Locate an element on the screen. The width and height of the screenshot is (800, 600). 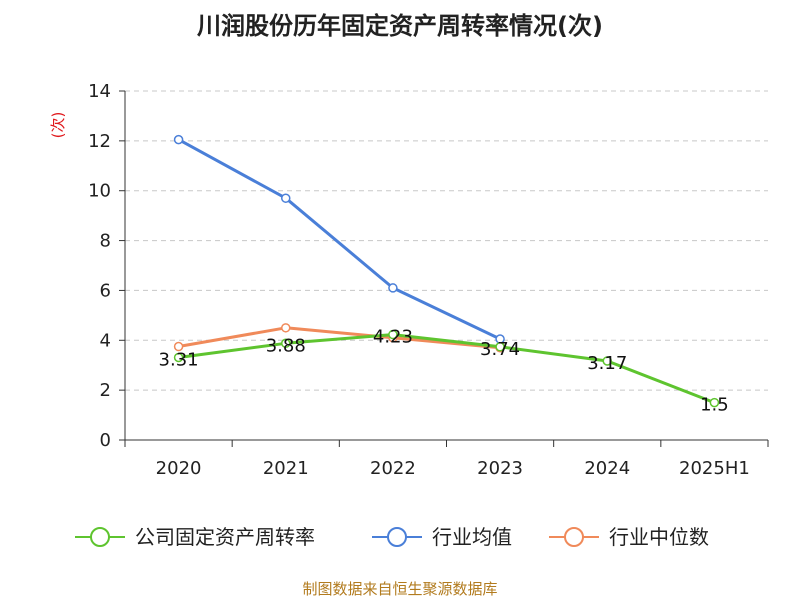
legend: 公司固定资产周转率 行业均值 行业中位数 is located at coordinates (392, 537).